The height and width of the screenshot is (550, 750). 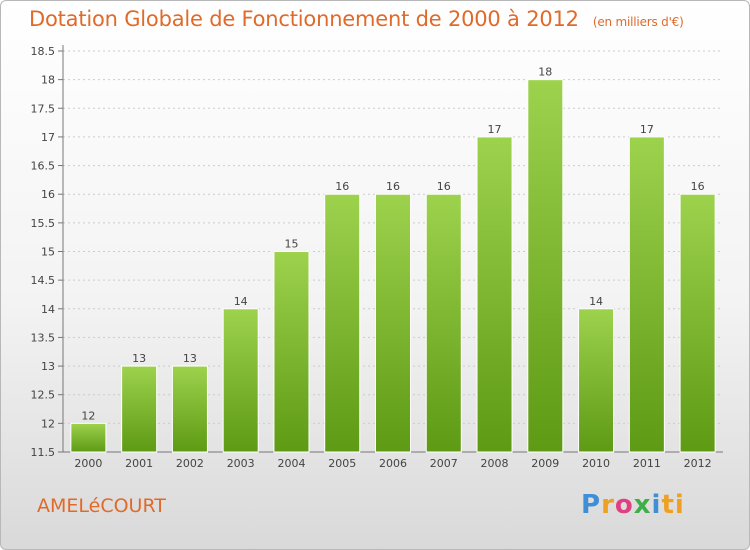 I want to click on logo-letter: ti, so click(x=673, y=505).